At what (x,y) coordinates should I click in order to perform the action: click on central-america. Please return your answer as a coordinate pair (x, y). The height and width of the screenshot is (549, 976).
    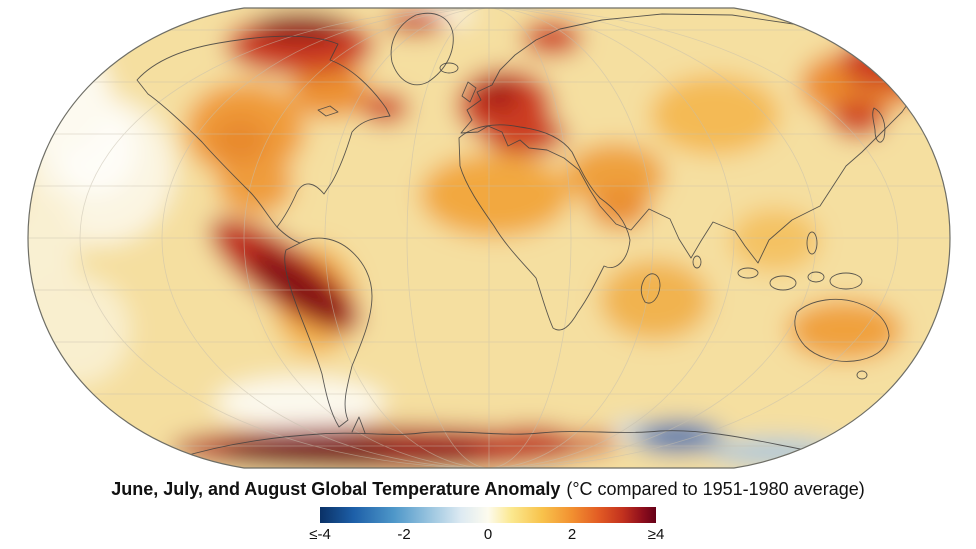
    Looking at the image, I should click on (288, 235).